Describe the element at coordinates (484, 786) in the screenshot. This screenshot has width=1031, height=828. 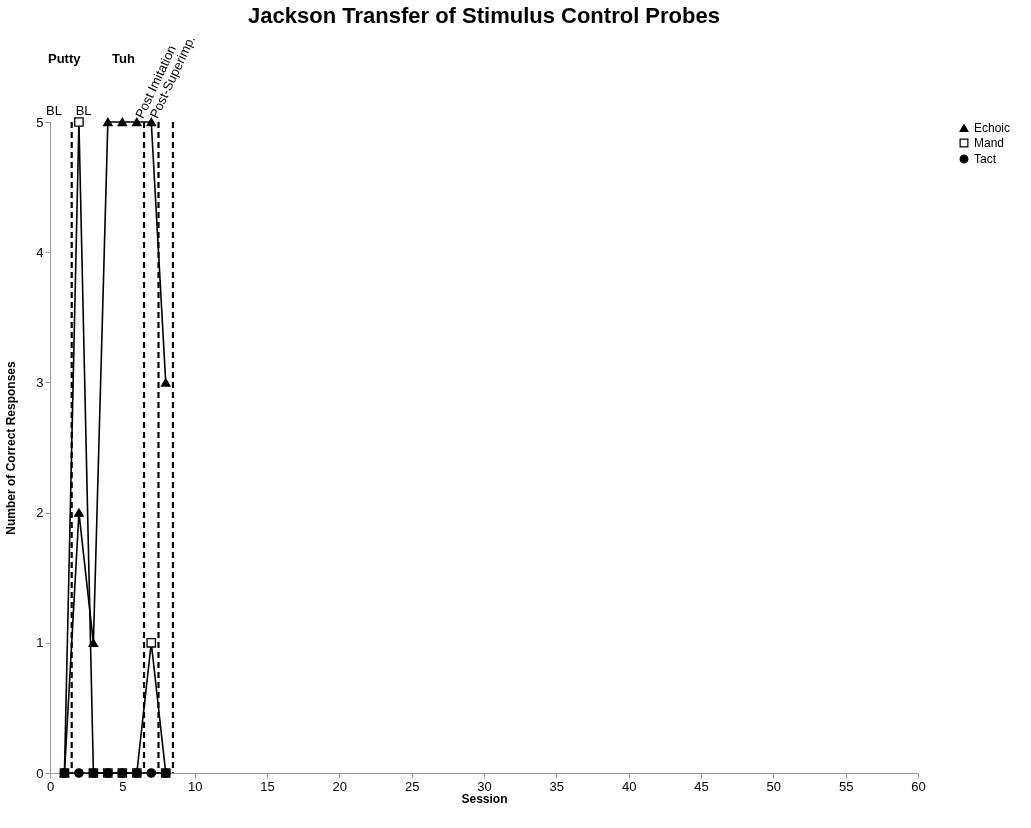
I see `x-tick-label: 30` at that location.